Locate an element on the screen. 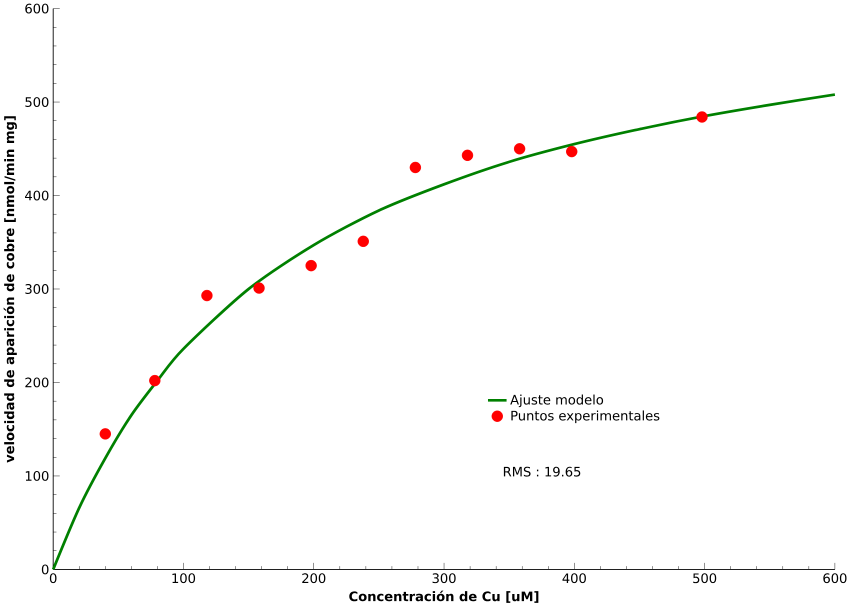 The width and height of the screenshot is (851, 606). x-tick-label: 0 is located at coordinates (53, 578).